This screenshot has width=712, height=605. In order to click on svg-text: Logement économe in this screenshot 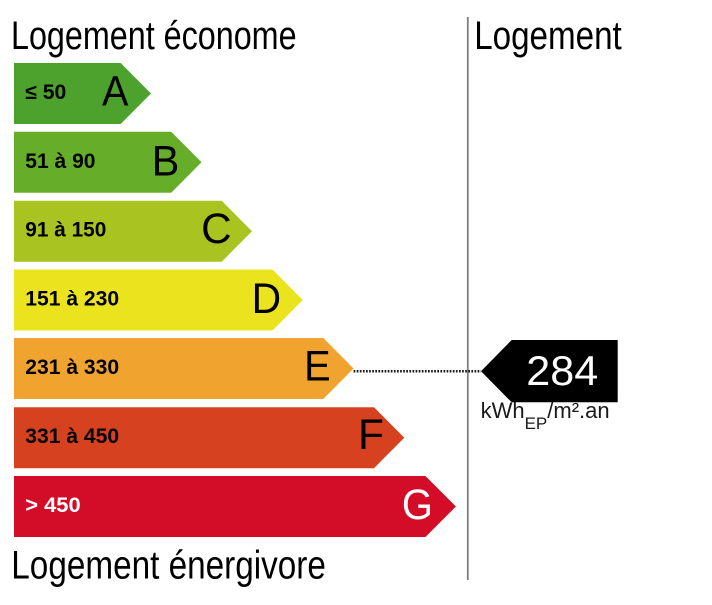, I will do `click(154, 35)`.